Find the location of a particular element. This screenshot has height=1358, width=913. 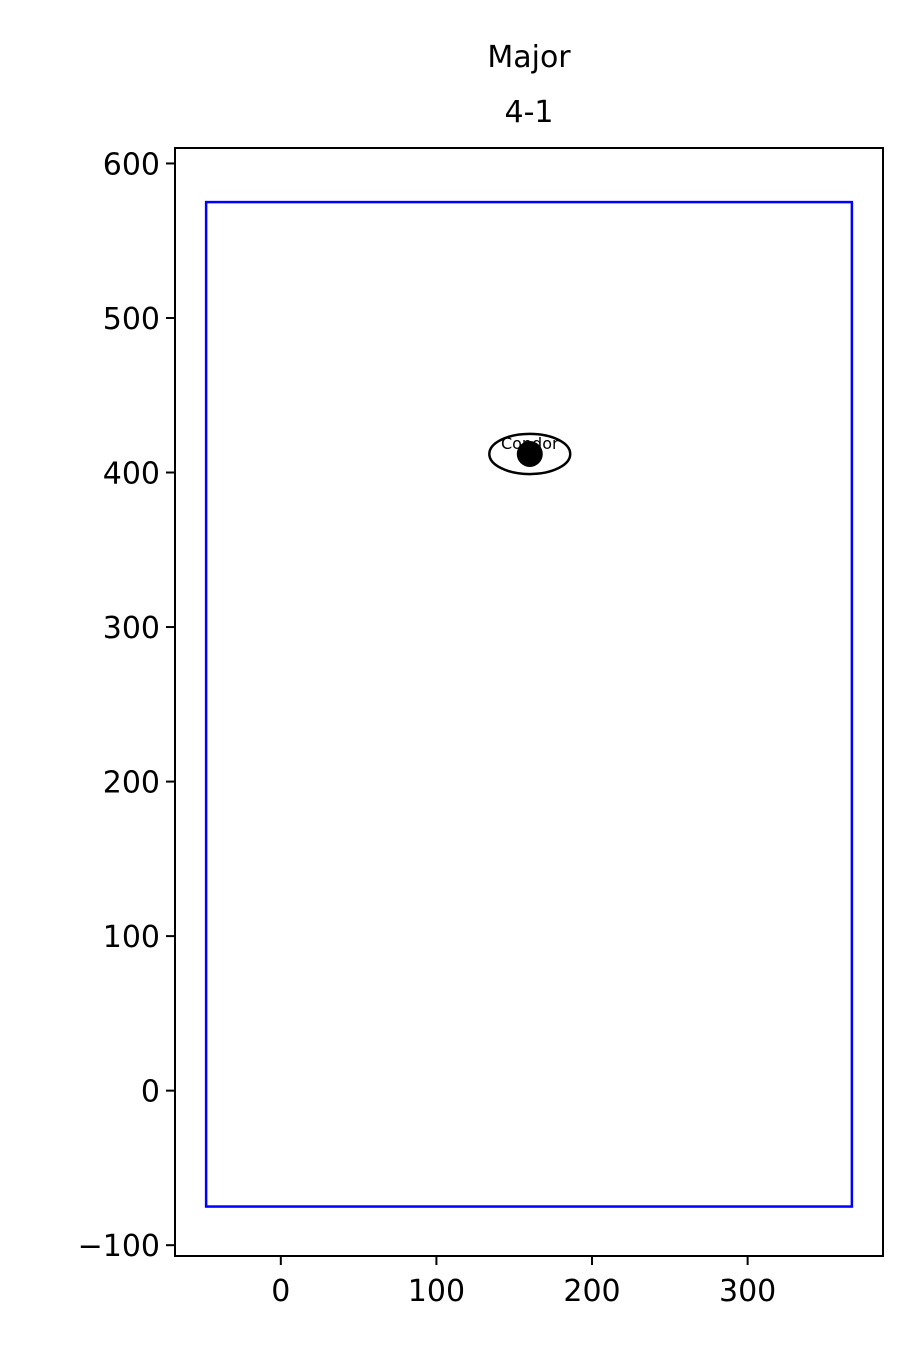

point-label: Condor is located at coordinates (530, 443).